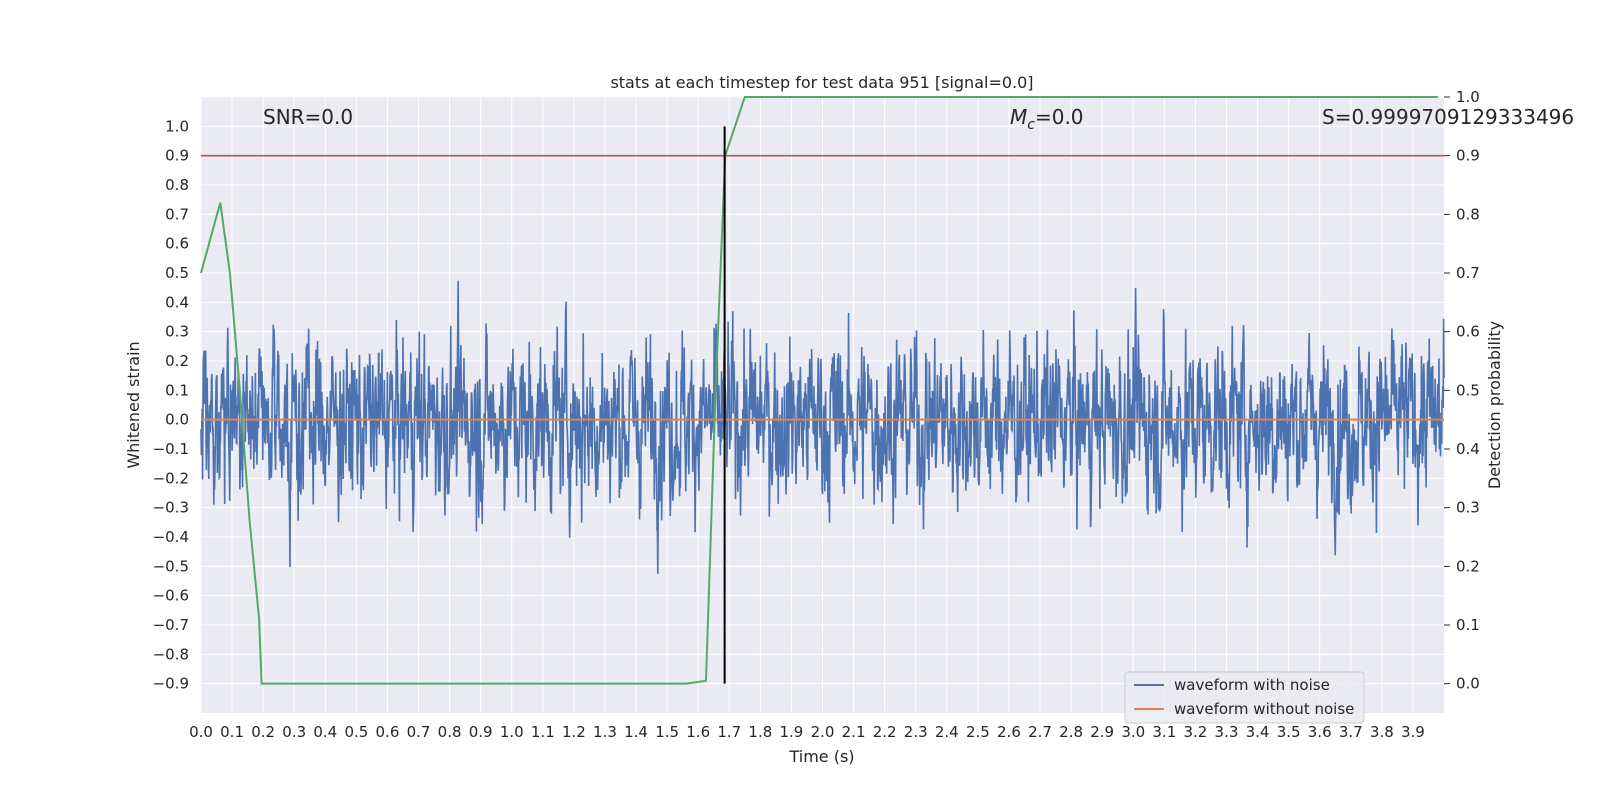 The width and height of the screenshot is (1600, 800). What do you see at coordinates (232, 732) in the screenshot?
I see `x-tick-label: 0.1` at bounding box center [232, 732].